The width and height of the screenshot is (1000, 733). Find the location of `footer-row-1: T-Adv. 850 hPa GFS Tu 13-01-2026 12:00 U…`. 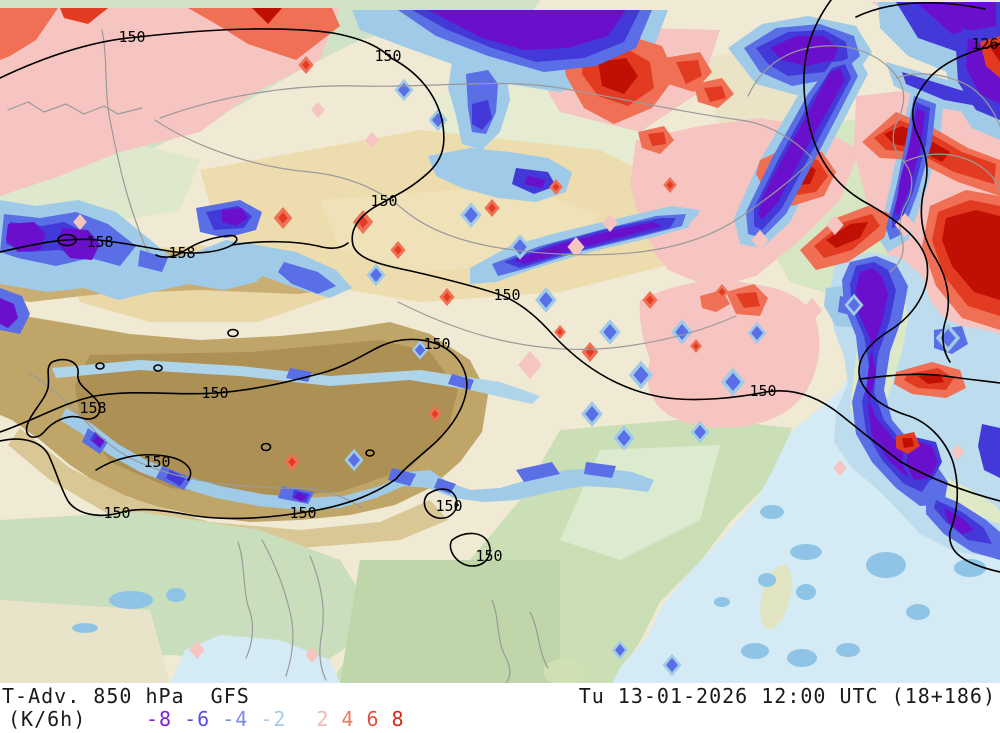

footer-row-1: T-Adv. 850 hPa GFS Tu 13-01-2026 12:00 U… is located at coordinates (500, 696).